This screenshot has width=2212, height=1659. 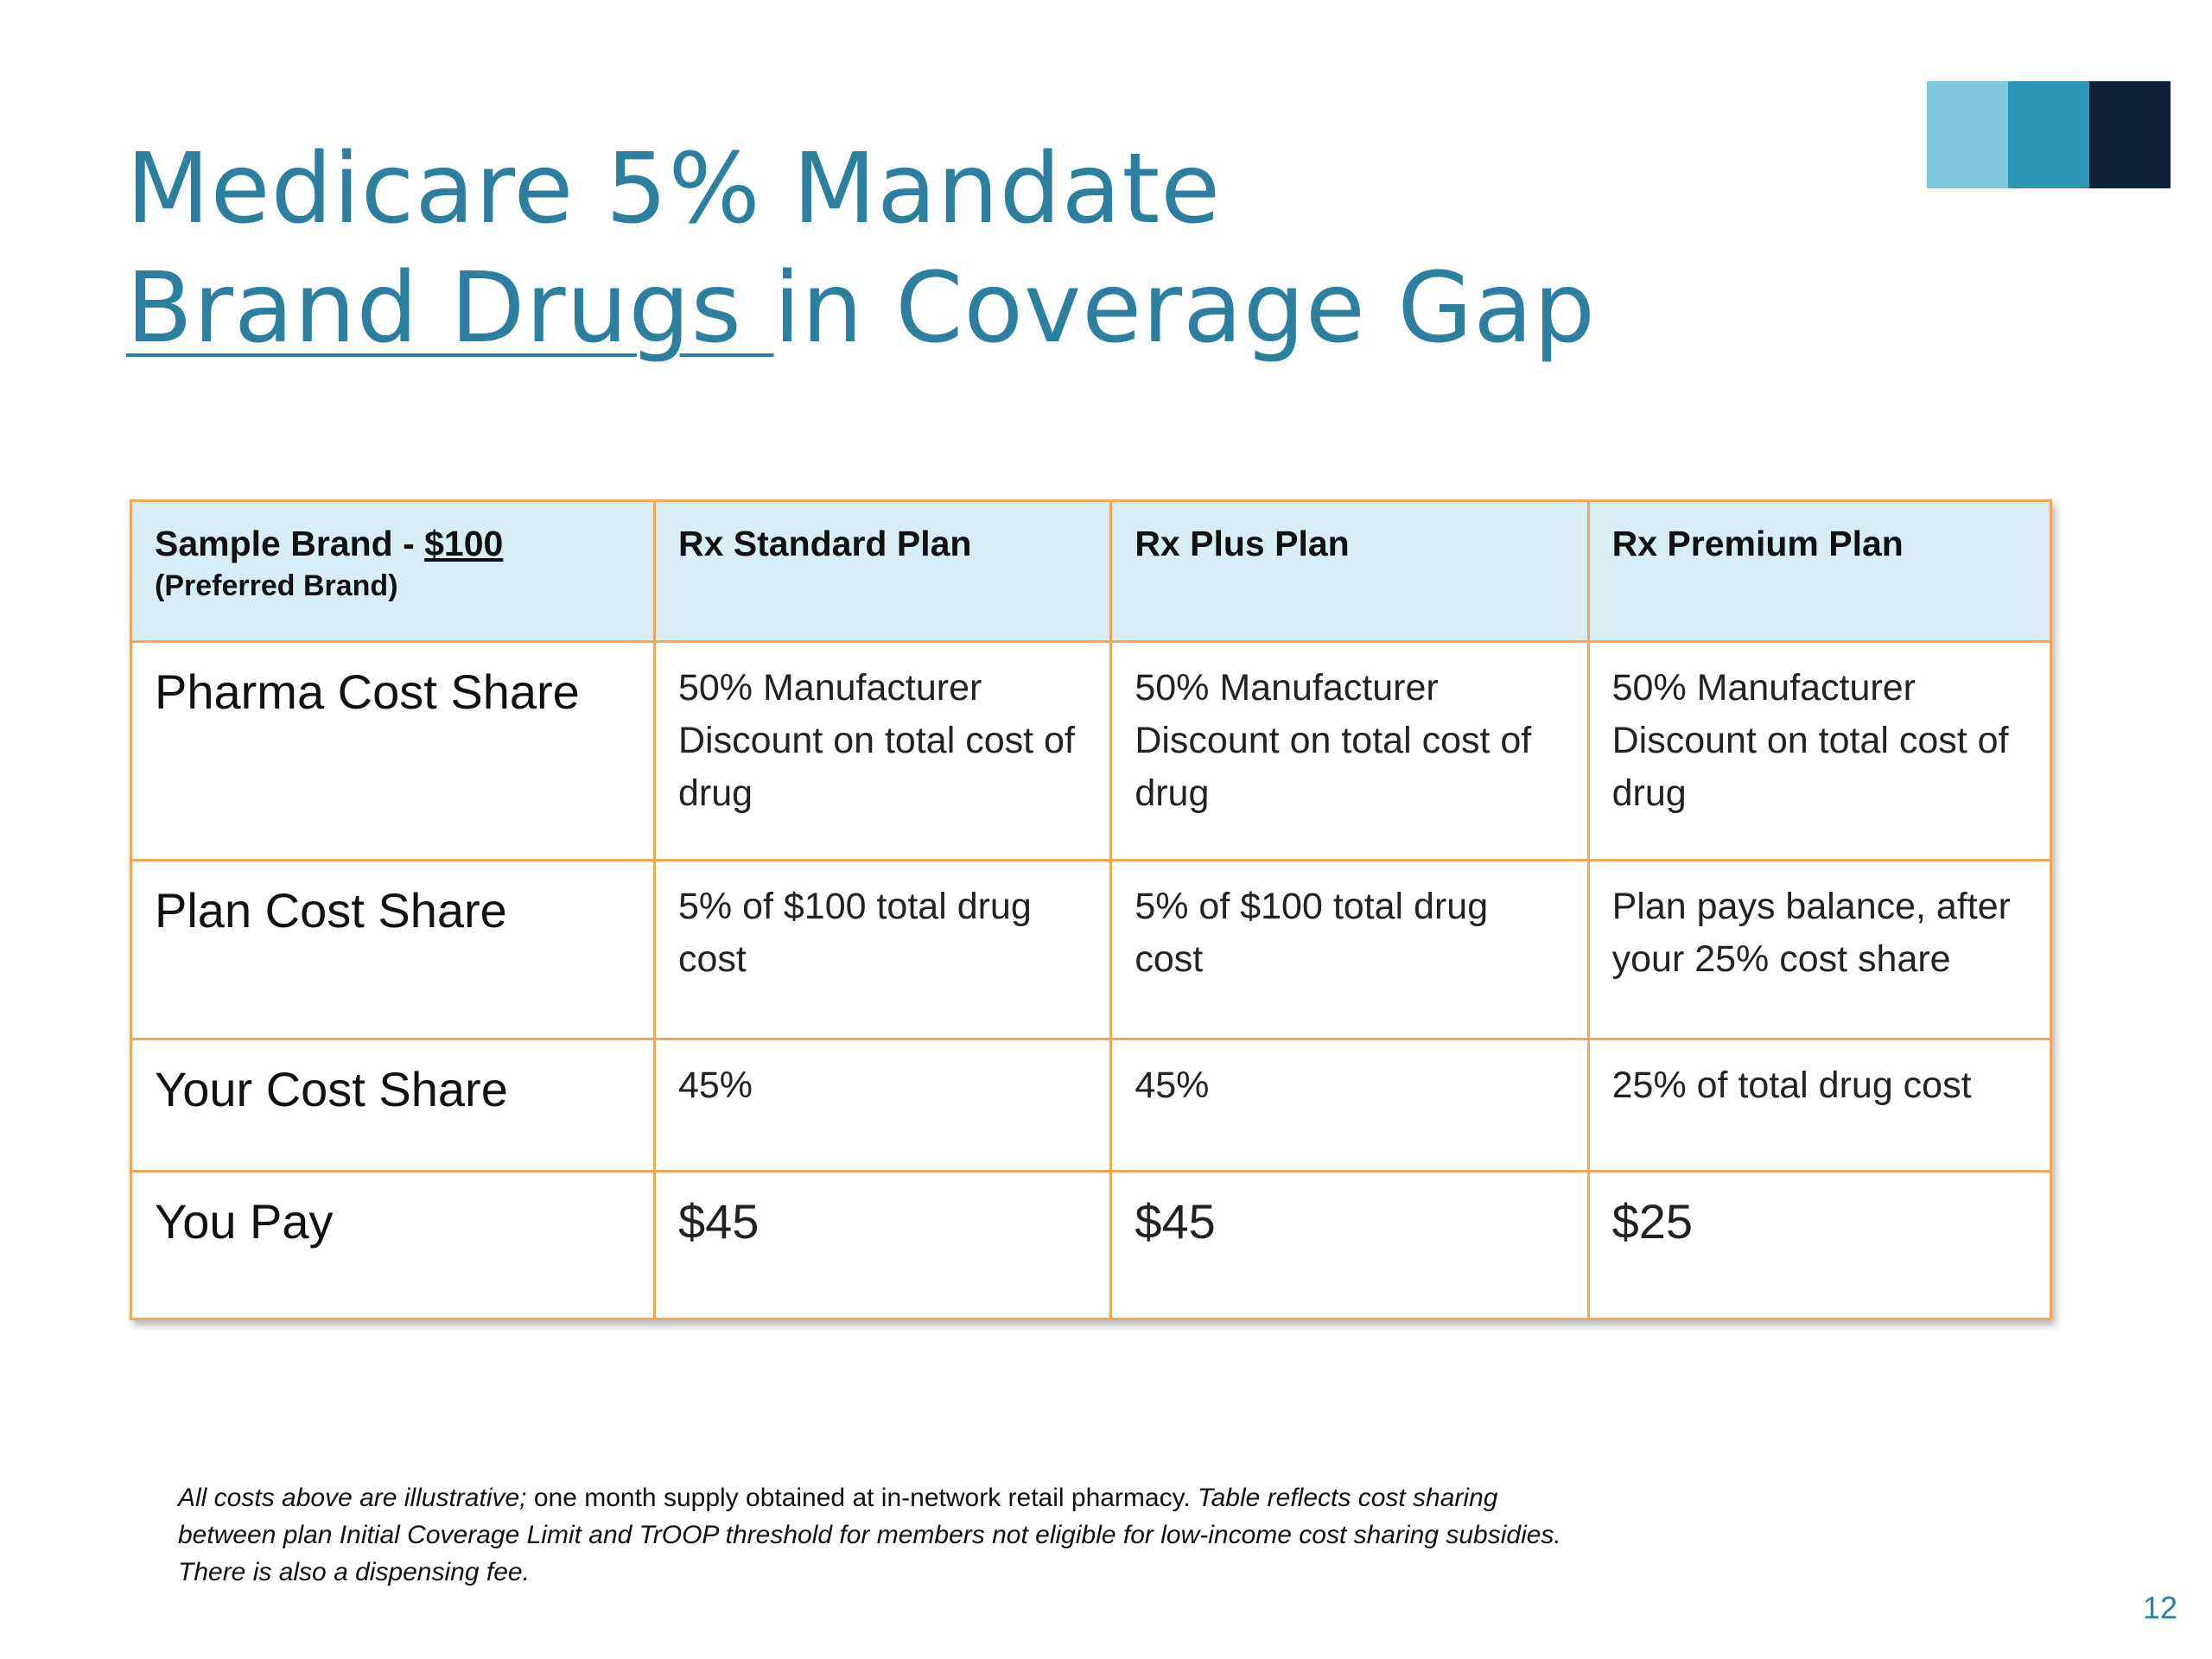 I want to click on title-rest-text: in Coverage Gap, so click(x=1184, y=308).